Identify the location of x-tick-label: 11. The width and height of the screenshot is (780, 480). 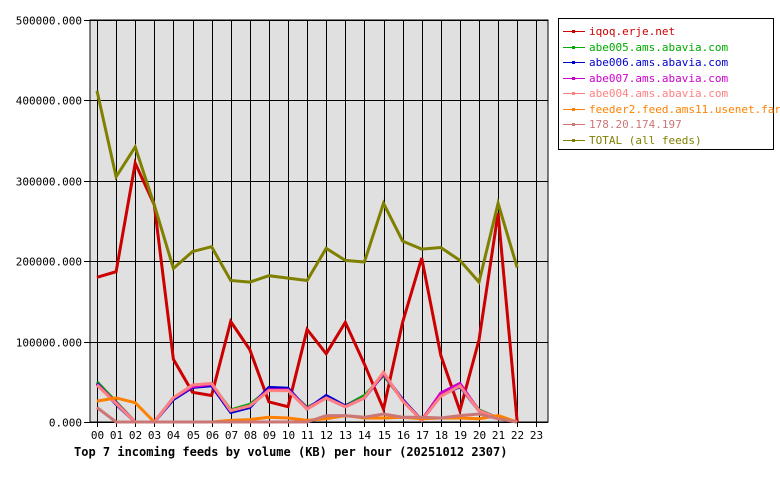
(307, 435).